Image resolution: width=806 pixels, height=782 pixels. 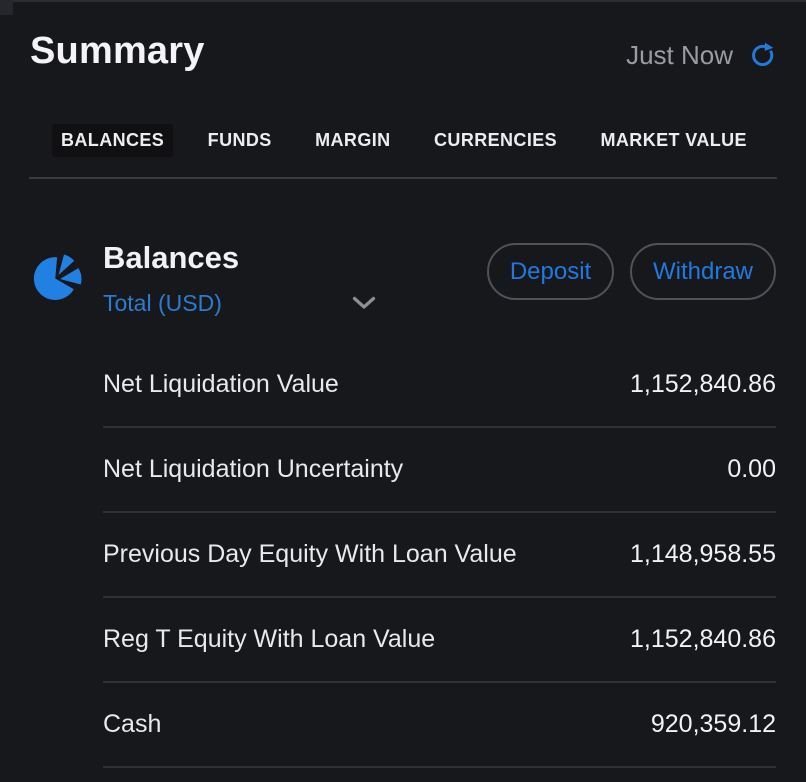 What do you see at coordinates (269, 639) in the screenshot?
I see `row-label: Reg T Equity With Loan Value` at bounding box center [269, 639].